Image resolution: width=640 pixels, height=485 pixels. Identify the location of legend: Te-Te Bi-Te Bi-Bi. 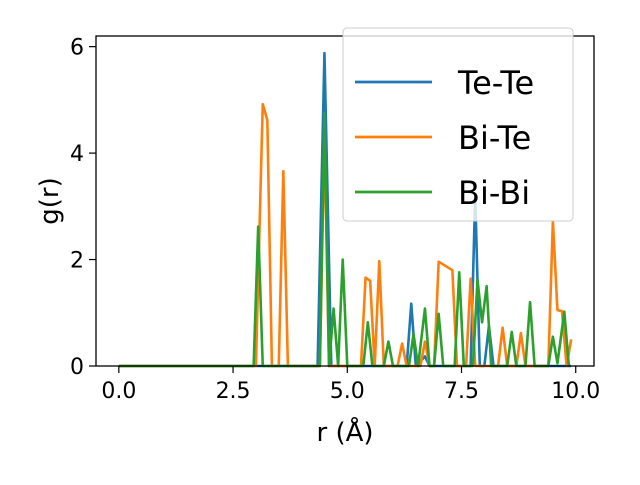
(458, 124).